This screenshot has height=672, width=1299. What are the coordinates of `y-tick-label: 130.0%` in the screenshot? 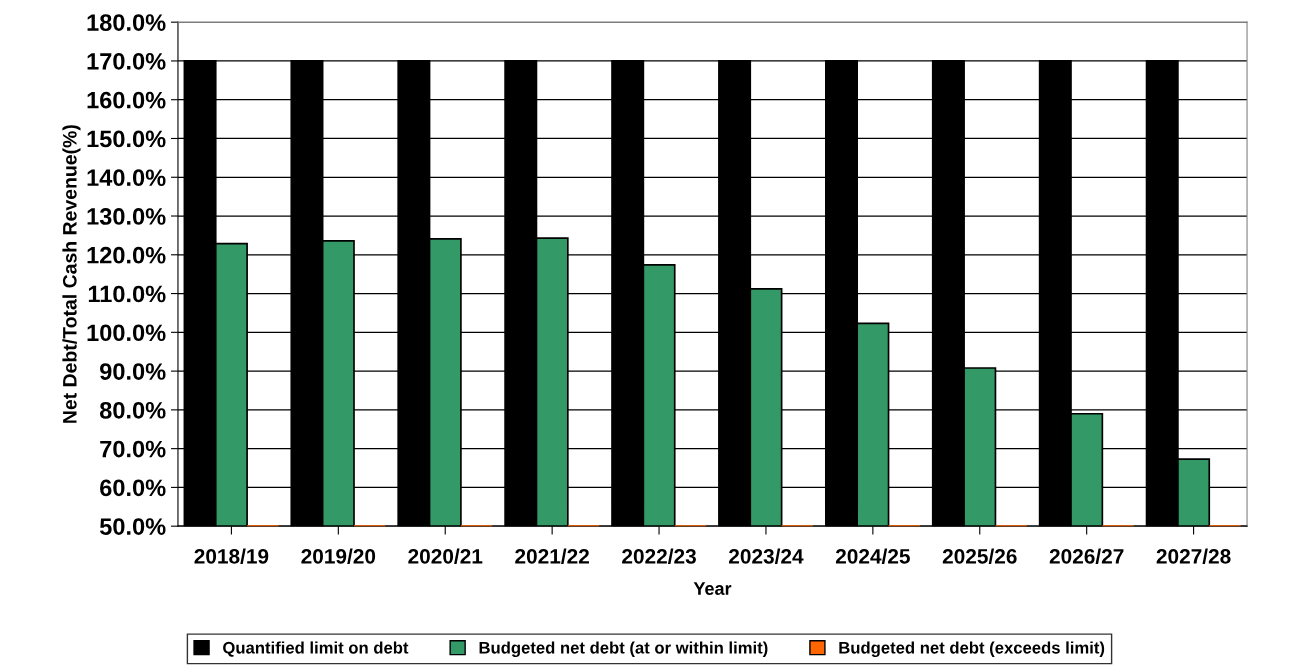 It's located at (126, 216).